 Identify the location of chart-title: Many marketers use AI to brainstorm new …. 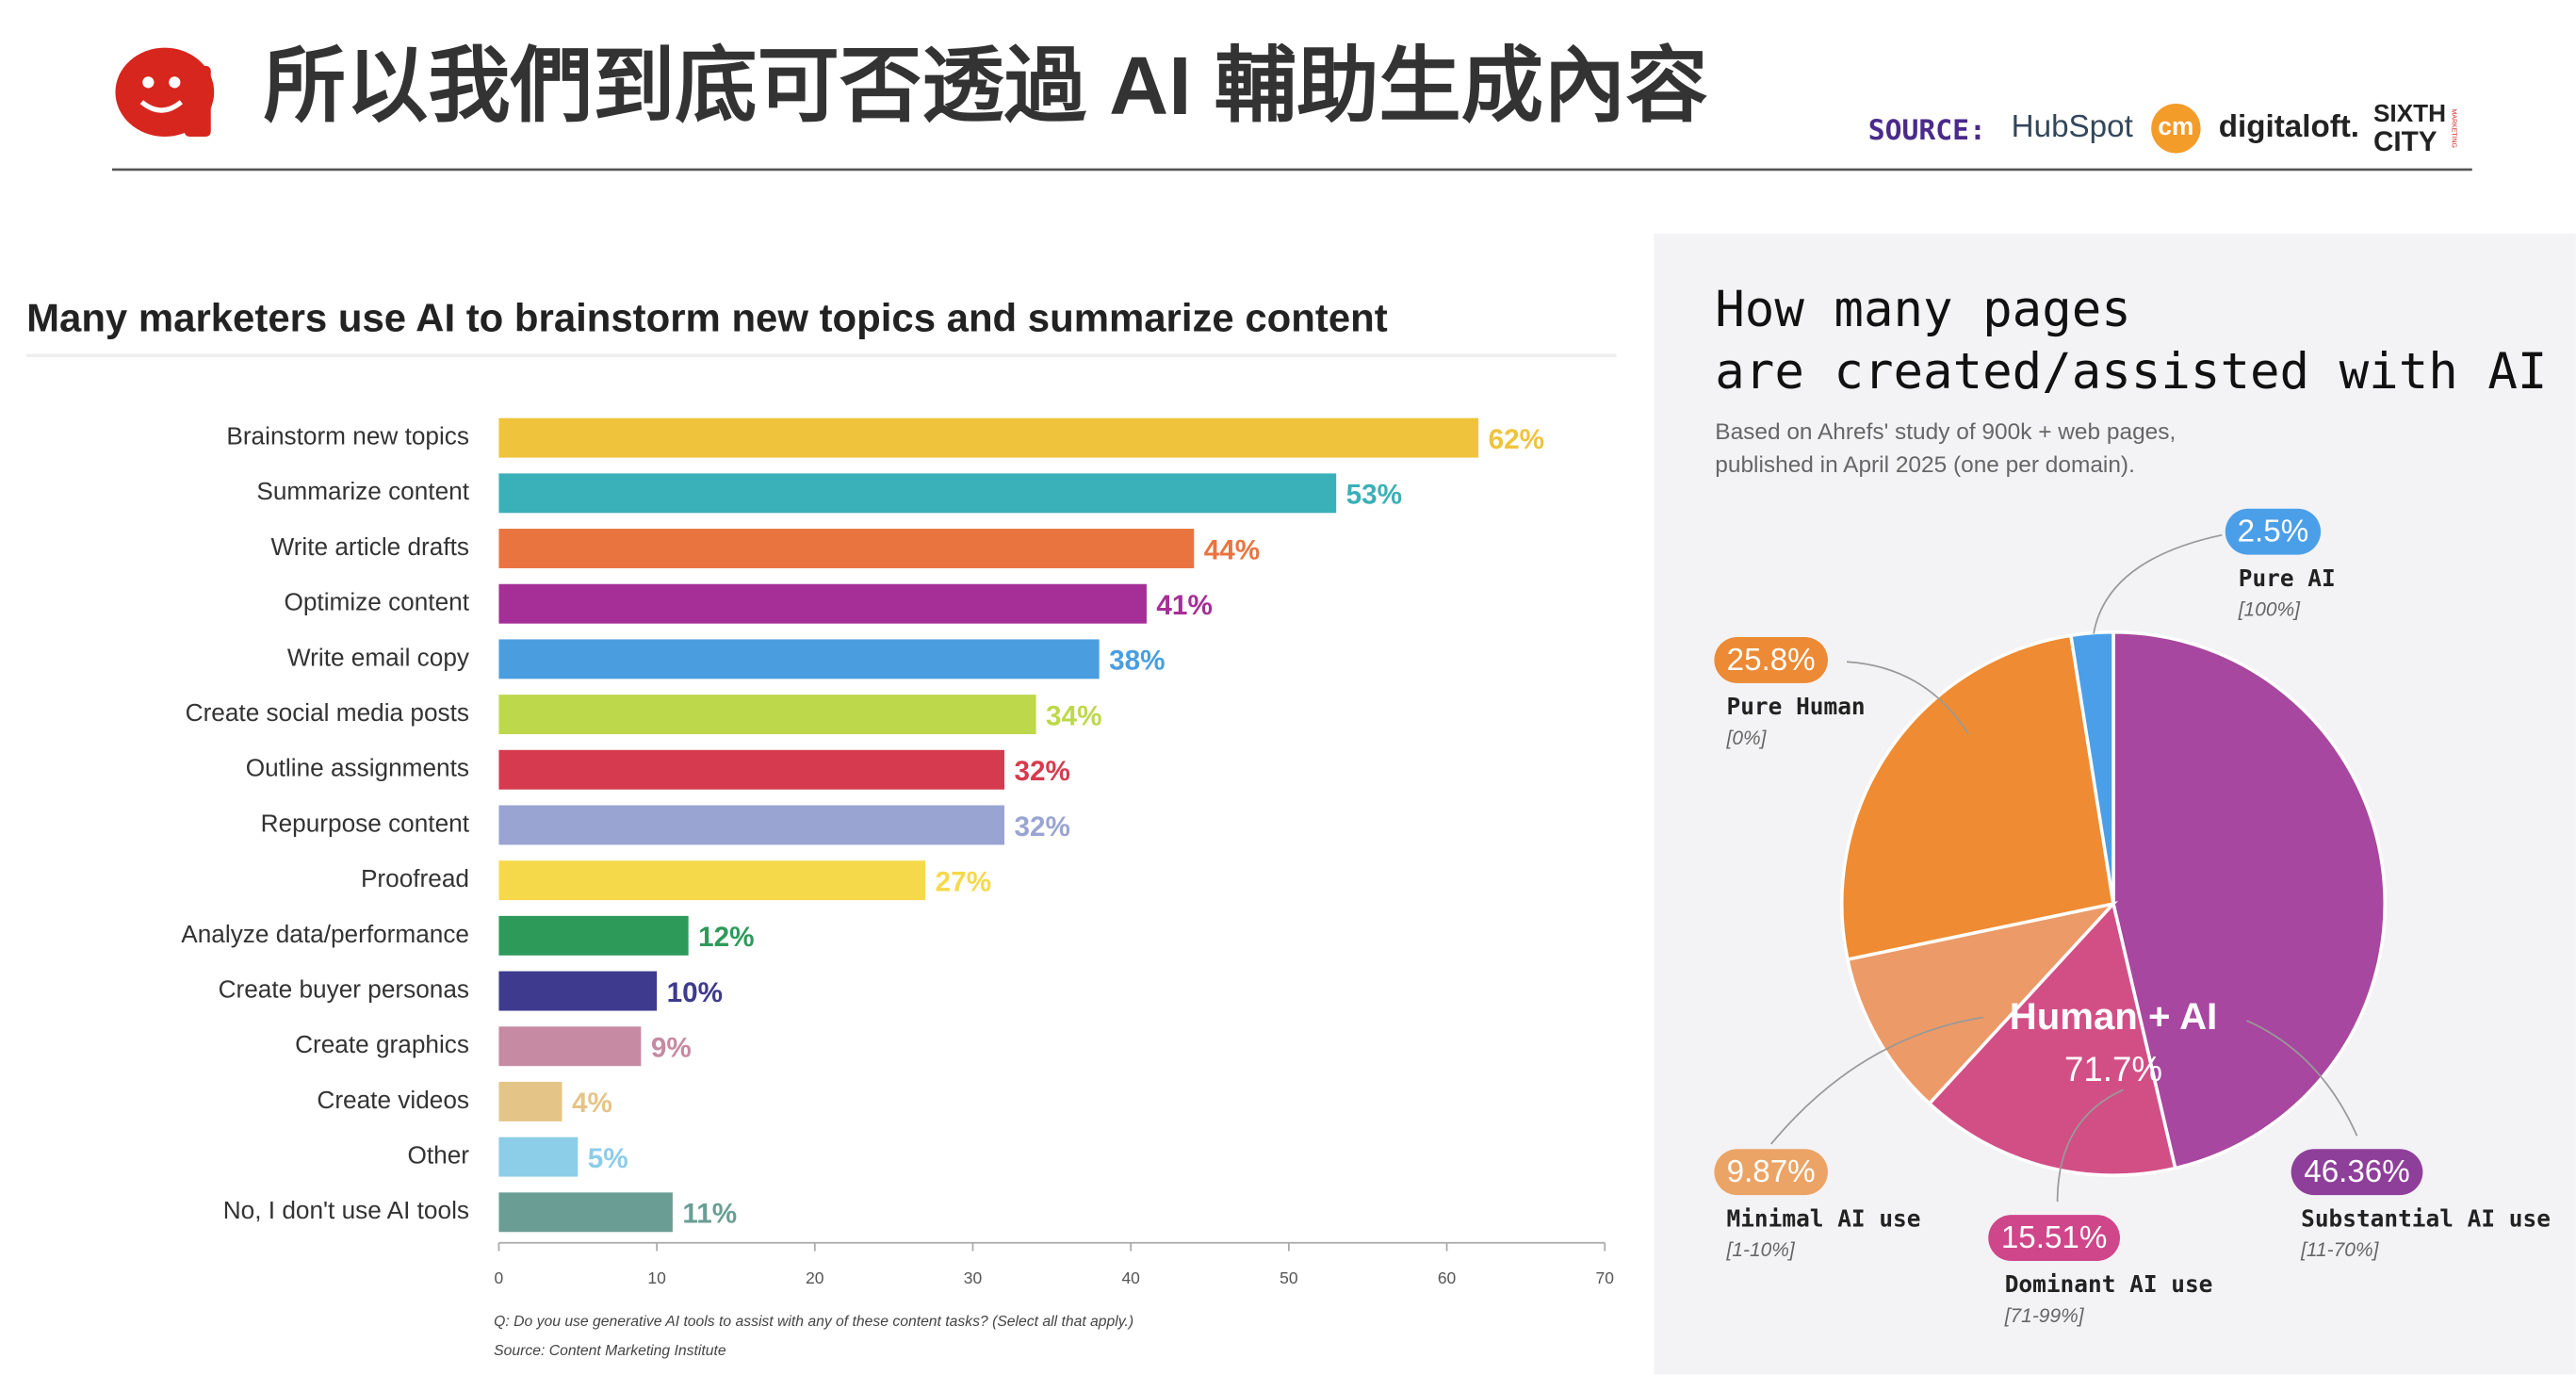
(707, 318).